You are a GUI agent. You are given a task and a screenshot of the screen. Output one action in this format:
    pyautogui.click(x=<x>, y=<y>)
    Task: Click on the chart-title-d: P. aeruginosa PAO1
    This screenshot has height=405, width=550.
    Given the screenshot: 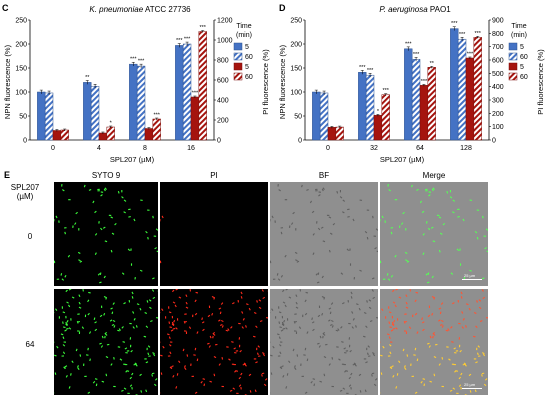 What is the action you would take?
    pyautogui.click(x=415, y=9)
    